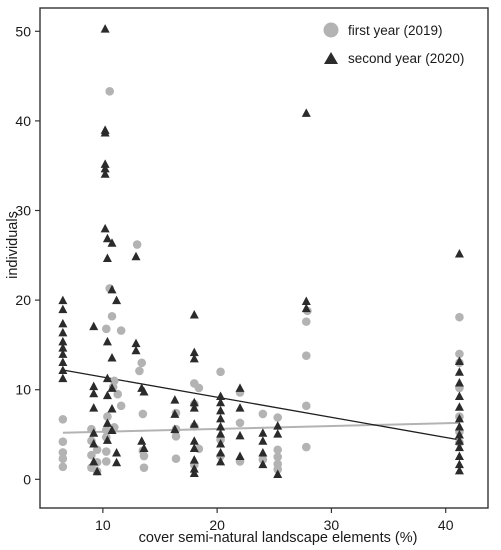 The image size is (501, 550). I want to click on x-tick-label: 10, so click(103, 525).